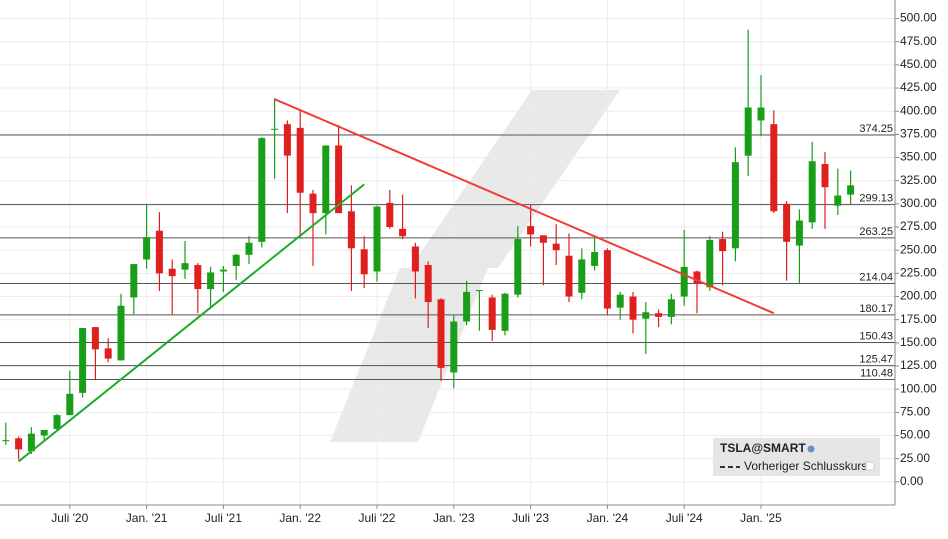 This screenshot has height=539, width=948. I want to click on legend: TSLA@SMART Vorheriger Schlusskurs, so click(796, 457).